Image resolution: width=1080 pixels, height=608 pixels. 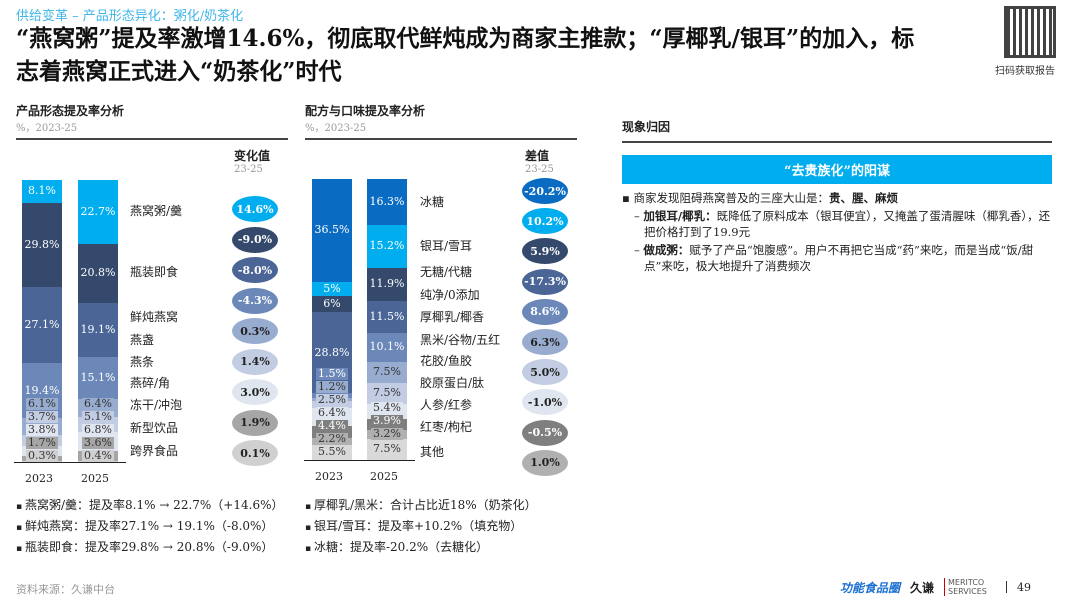 I want to click on findings-banner: “去贵族化”的阳谋, so click(x=837, y=169).